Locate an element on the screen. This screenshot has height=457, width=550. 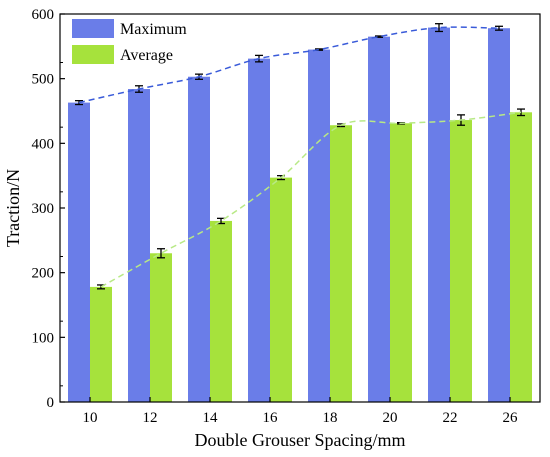
y-tick-label: 400 is located at coordinates (43, 144).